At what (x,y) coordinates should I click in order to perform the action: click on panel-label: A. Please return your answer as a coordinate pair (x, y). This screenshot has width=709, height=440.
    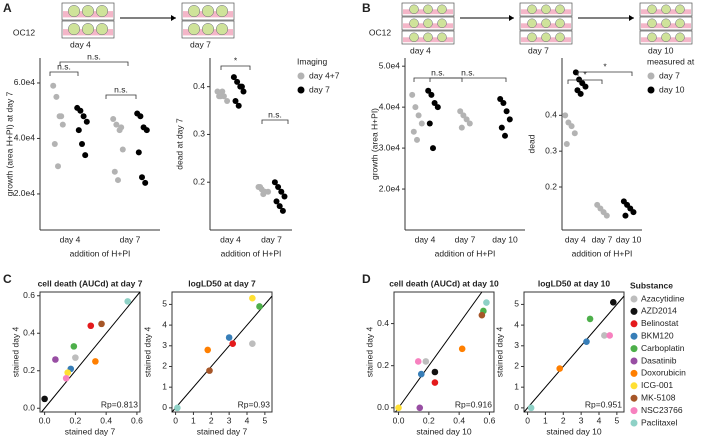
    Looking at the image, I should click on (7, 8).